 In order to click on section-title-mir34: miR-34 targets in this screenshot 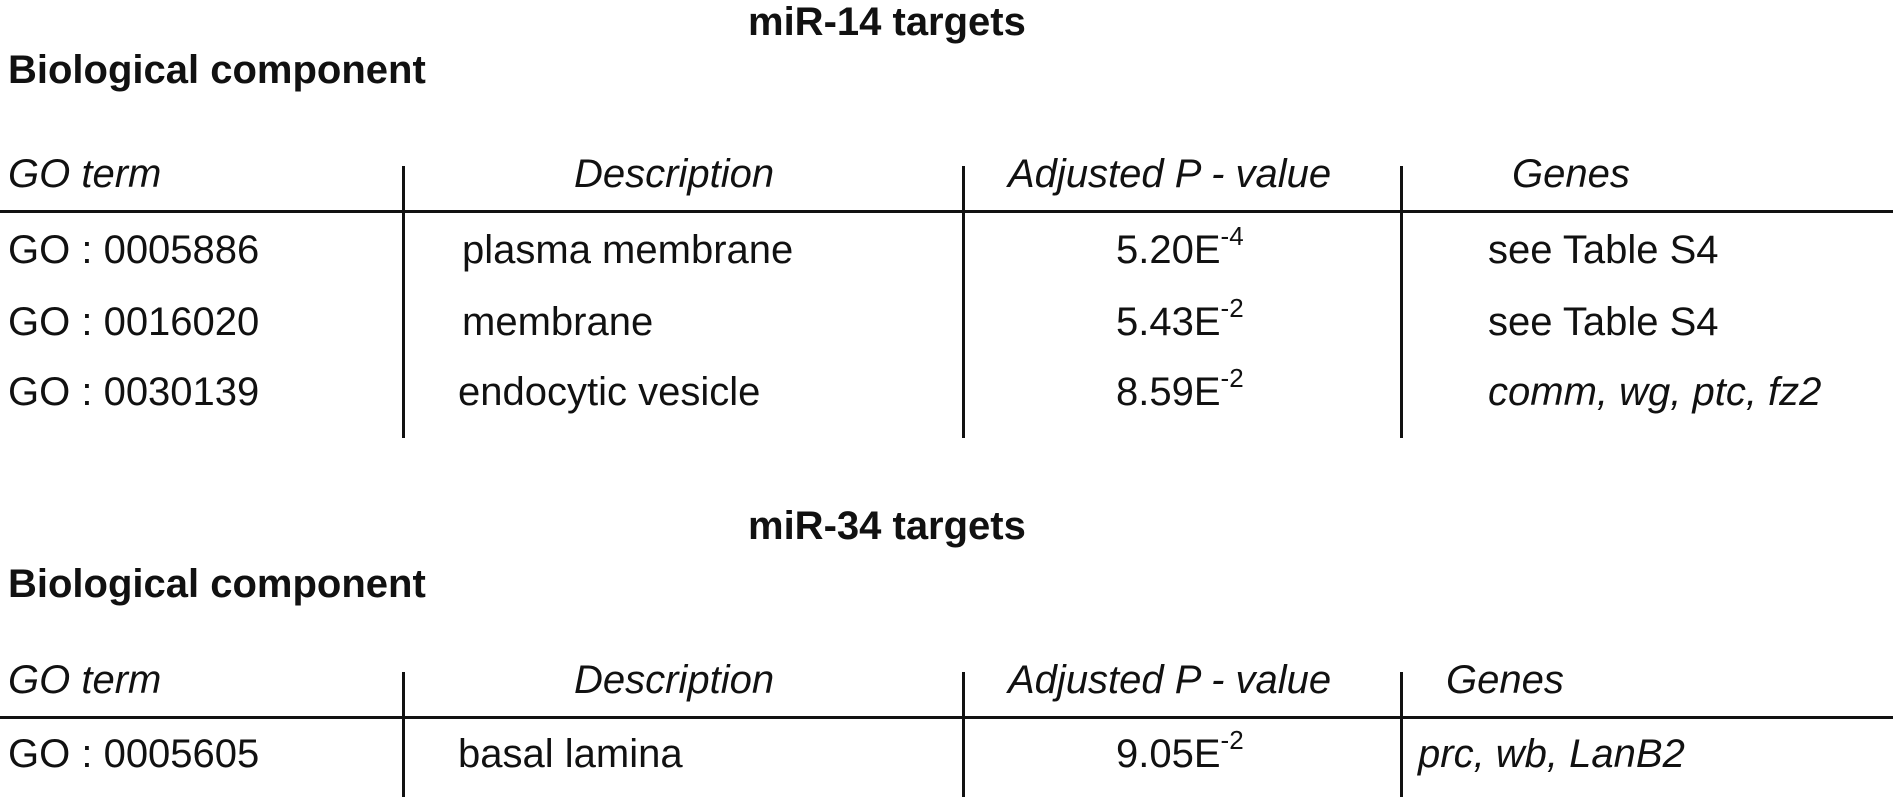, I will do `click(887, 526)`.